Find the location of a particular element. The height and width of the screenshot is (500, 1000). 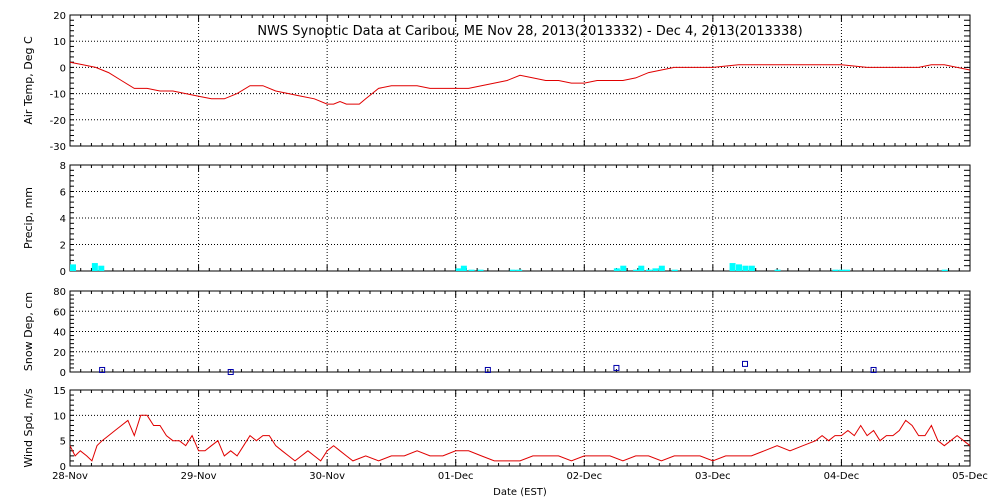

y-tick-label: 5 is located at coordinates (63, 442).